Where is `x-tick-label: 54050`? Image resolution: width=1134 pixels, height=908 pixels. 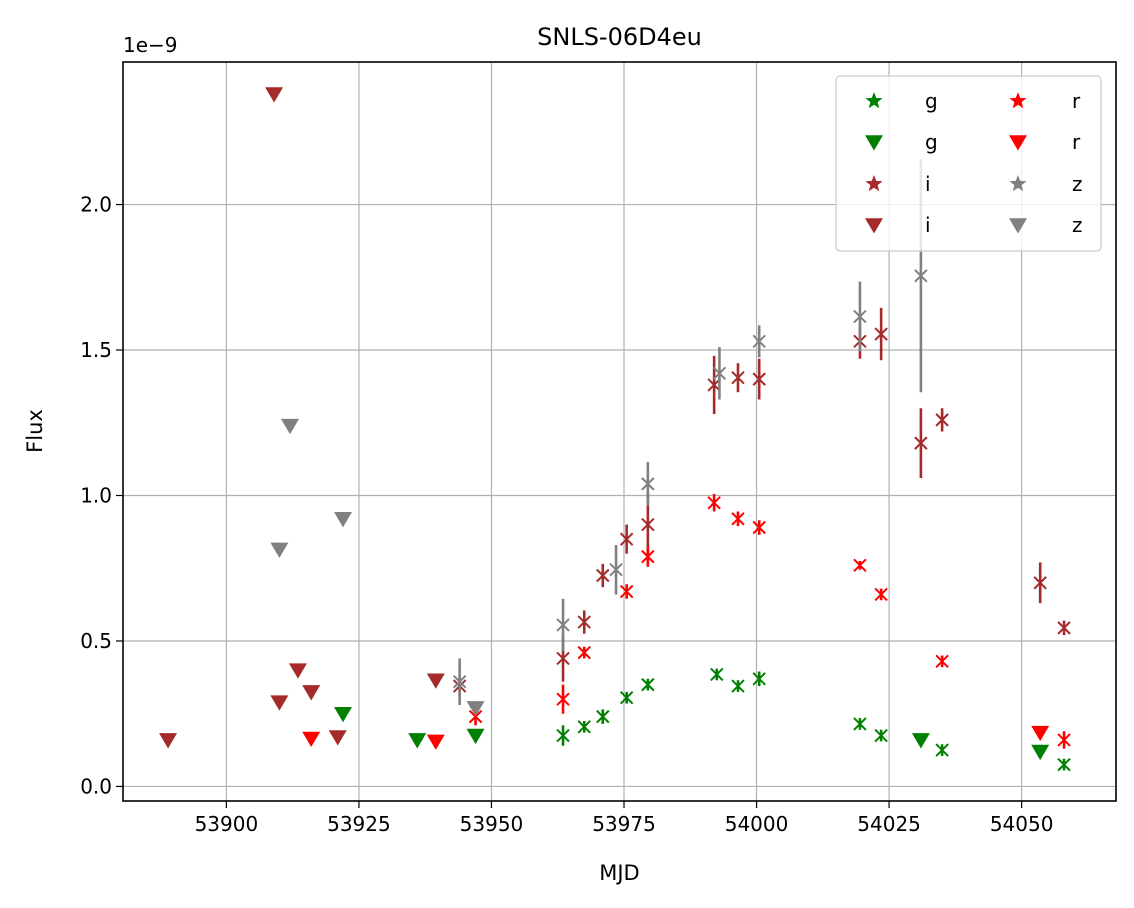
x-tick-label: 54050 is located at coordinates (1022, 824).